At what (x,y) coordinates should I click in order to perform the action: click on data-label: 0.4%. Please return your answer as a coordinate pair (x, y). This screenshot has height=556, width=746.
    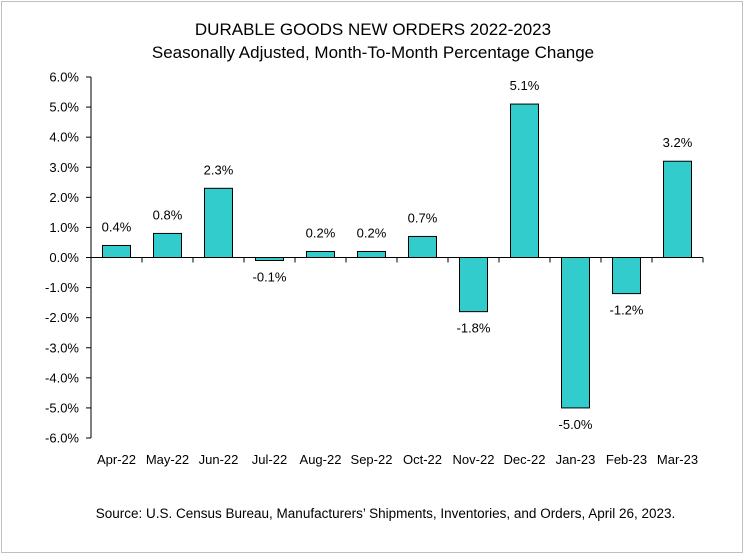
    Looking at the image, I should click on (117, 226).